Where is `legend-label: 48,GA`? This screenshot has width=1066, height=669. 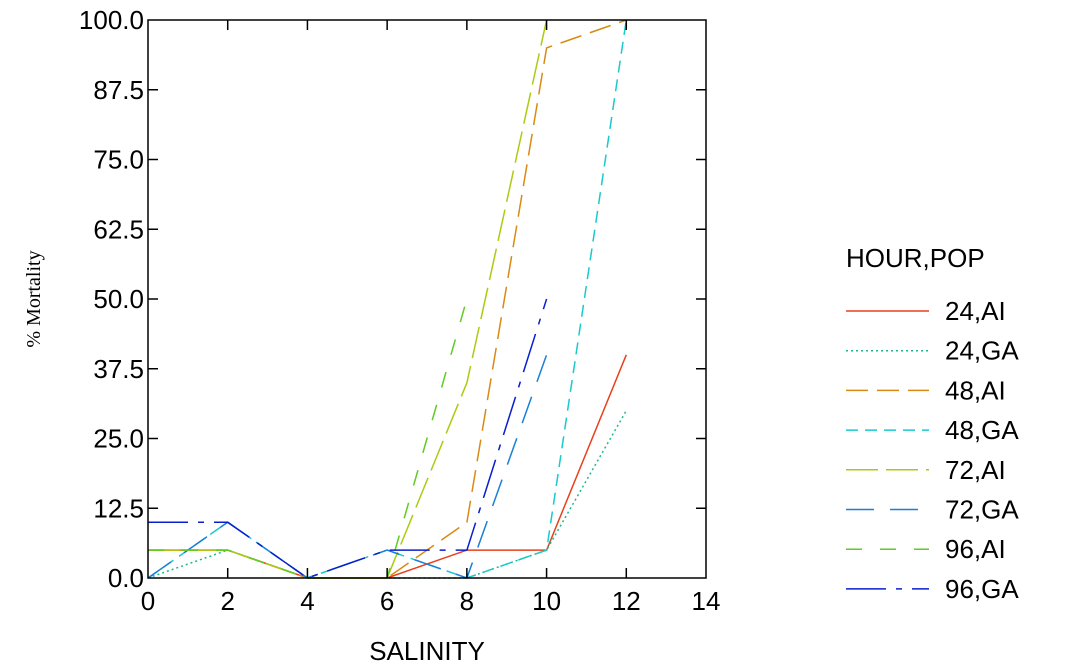
legend-label: 48,GA is located at coordinates (982, 430).